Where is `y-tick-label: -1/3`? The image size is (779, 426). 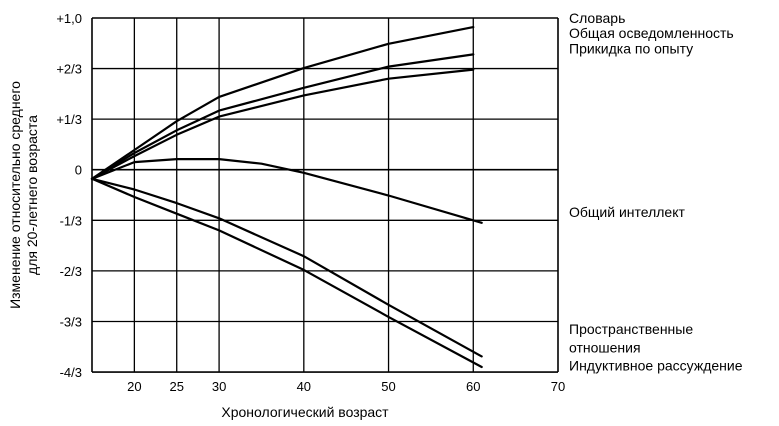
y-tick-label: -1/3 is located at coordinates (71, 220).